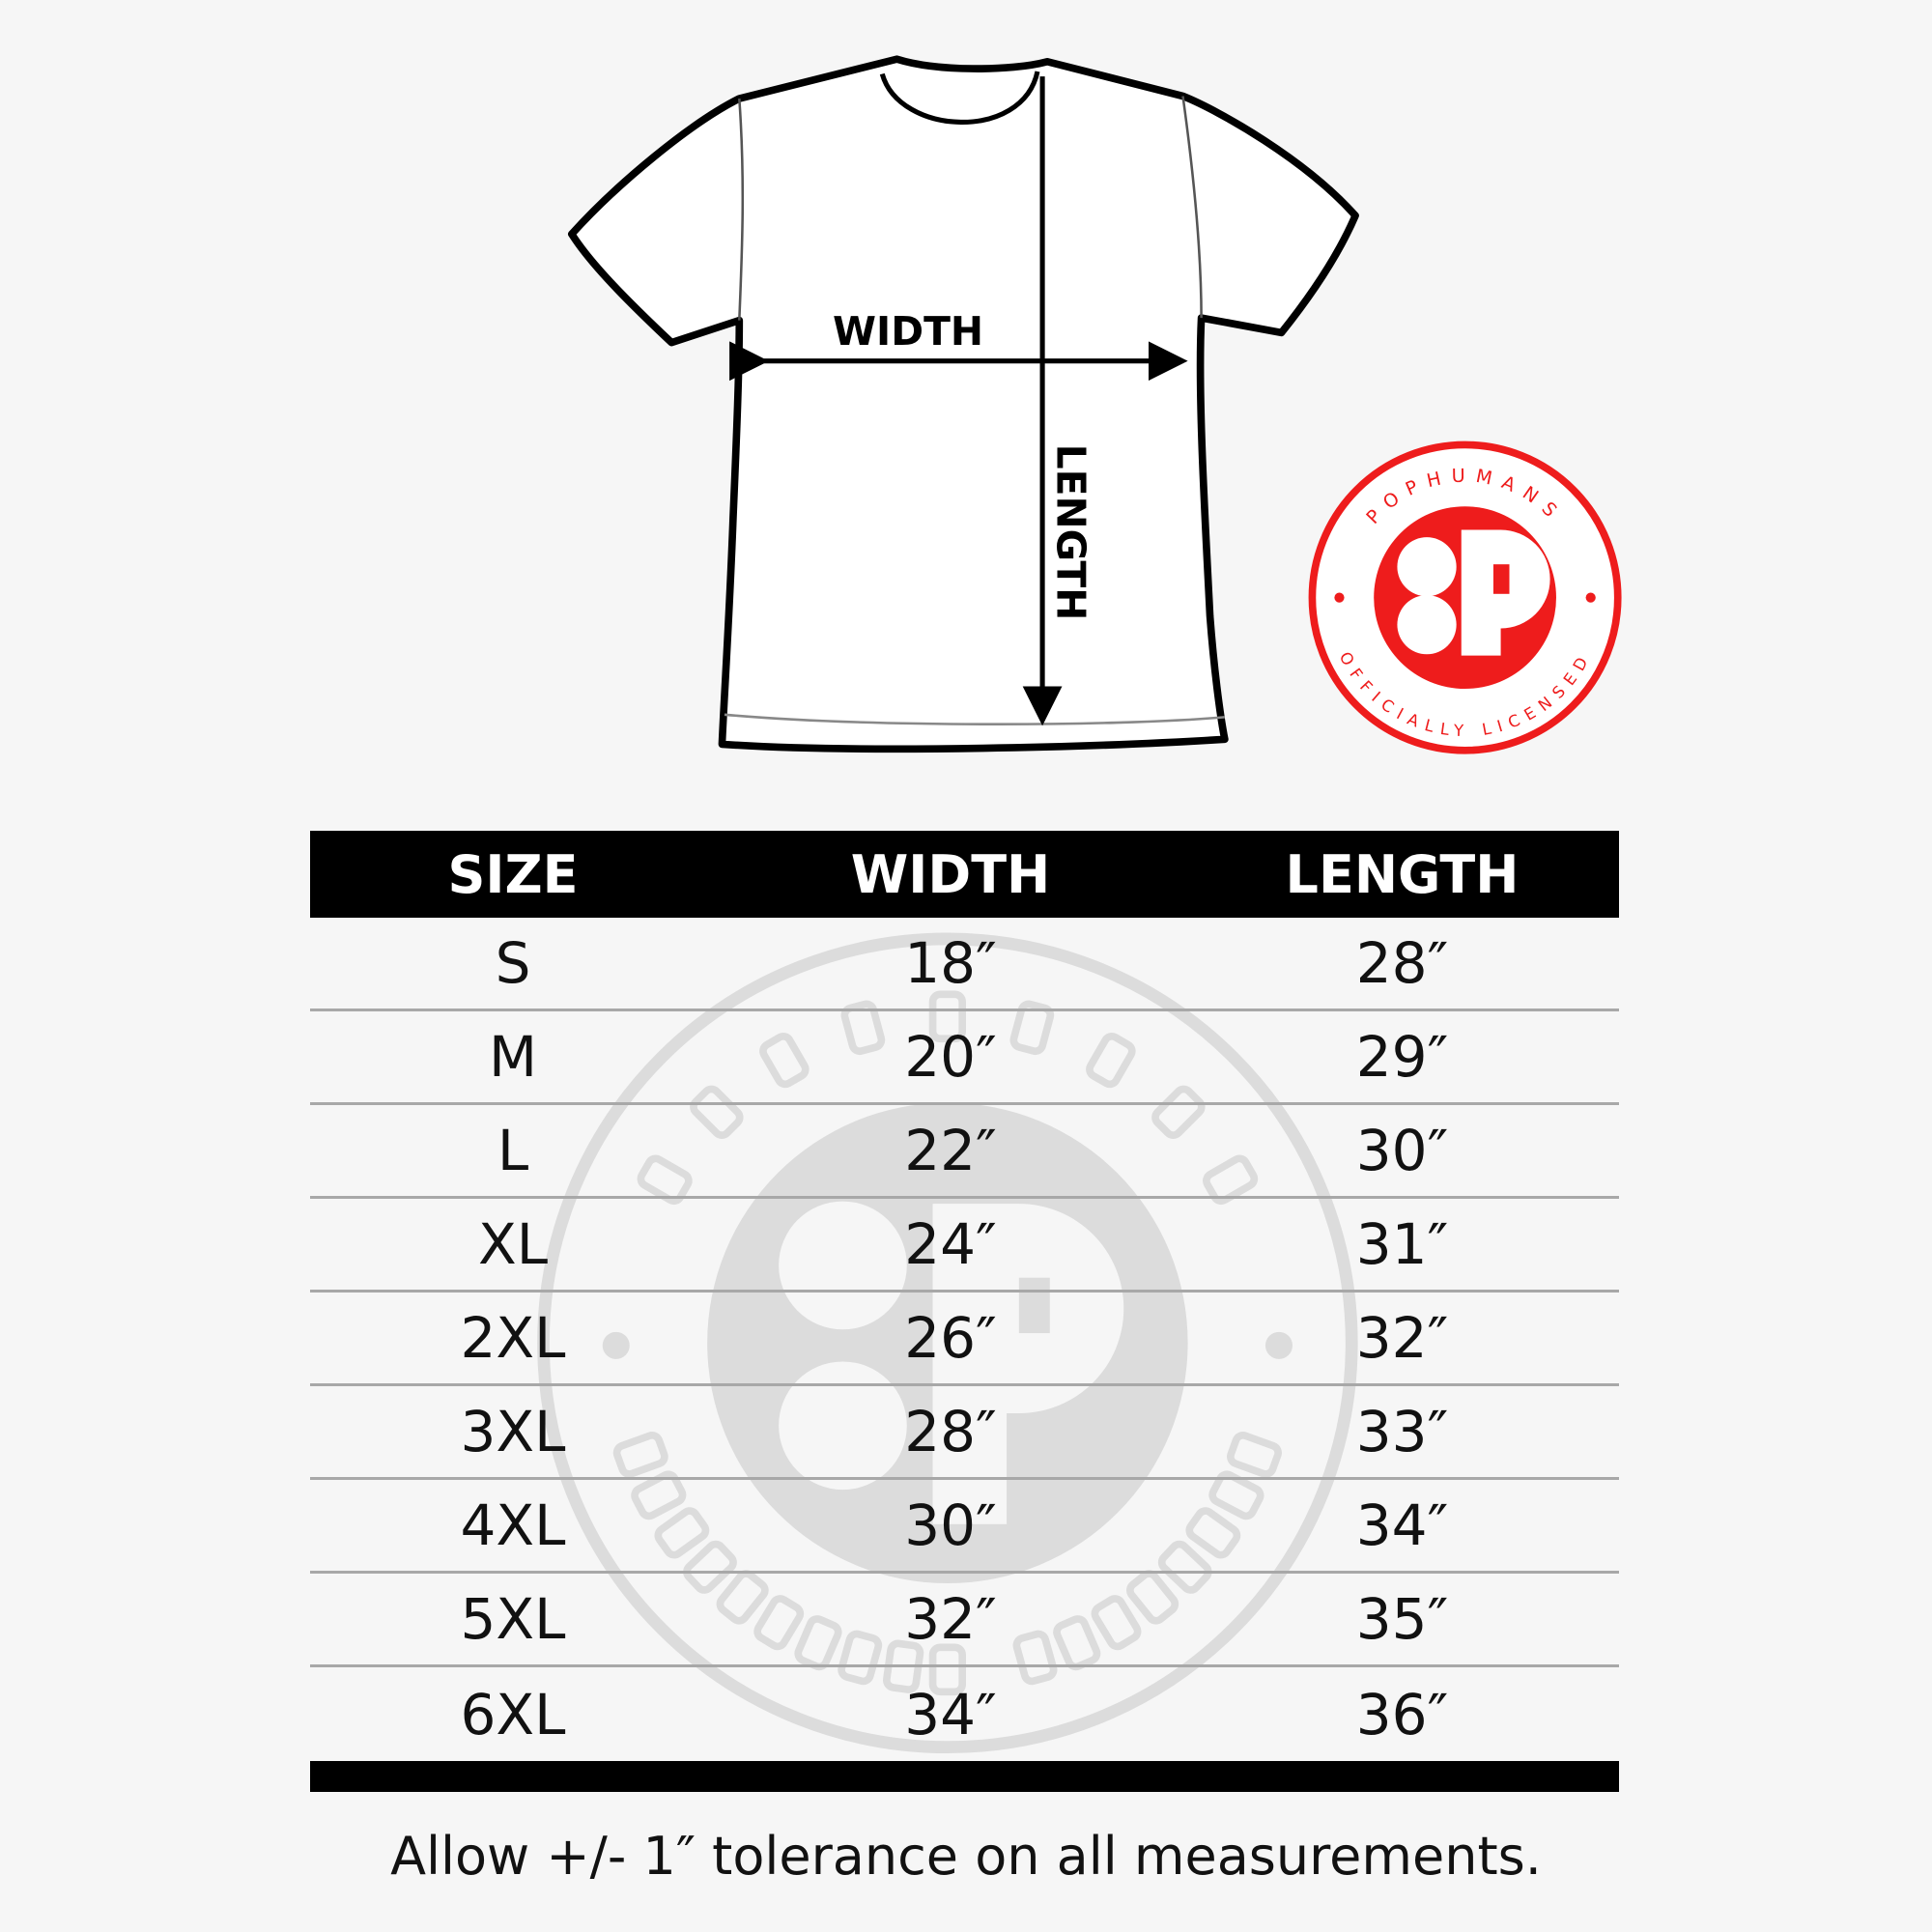  I want to click on table-row: XL 24″ 31″, so click(964, 1246).